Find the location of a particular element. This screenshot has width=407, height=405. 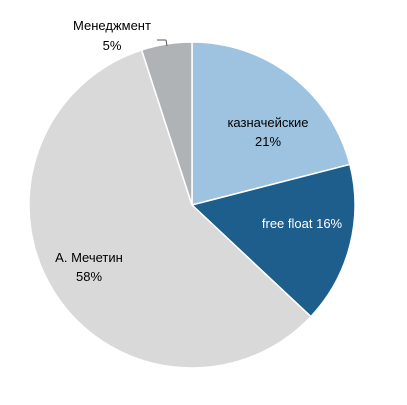

menedzhment-leader-line-tick is located at coordinates (166, 43).